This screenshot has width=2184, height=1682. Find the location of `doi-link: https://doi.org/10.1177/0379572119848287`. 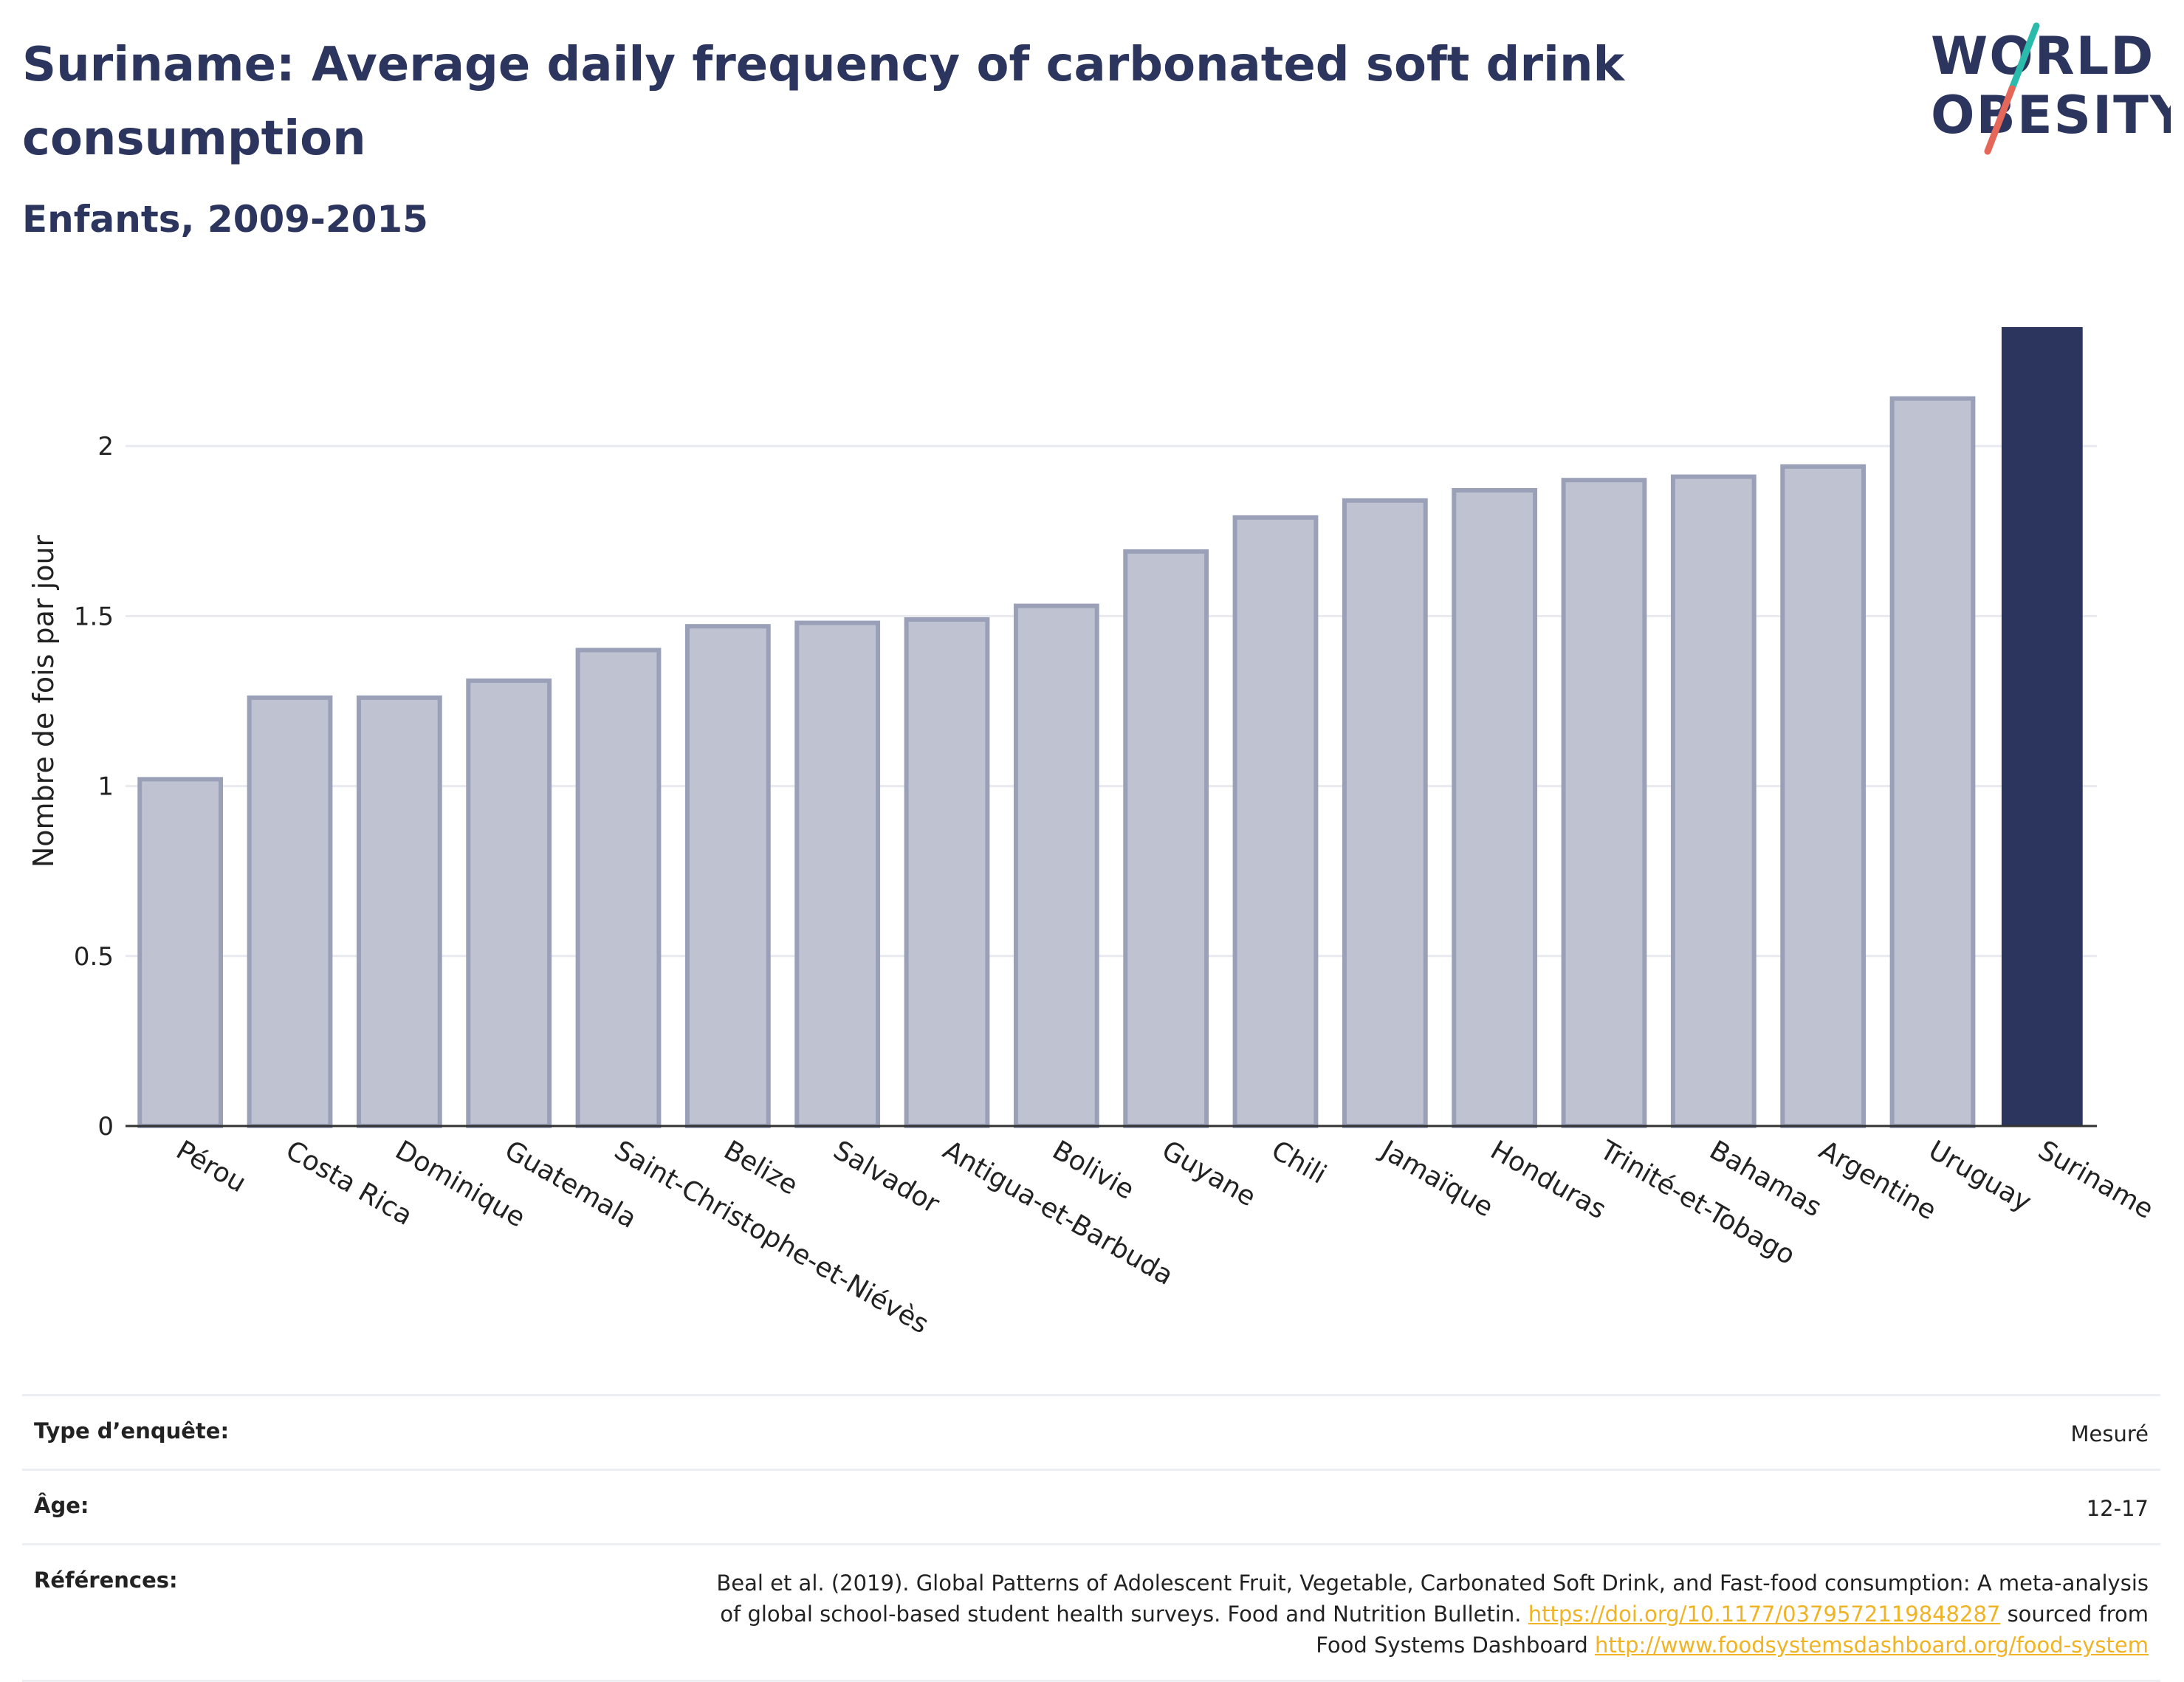

doi-link: https://doi.org/10.1177/0379572119848287 is located at coordinates (1765, 1614).